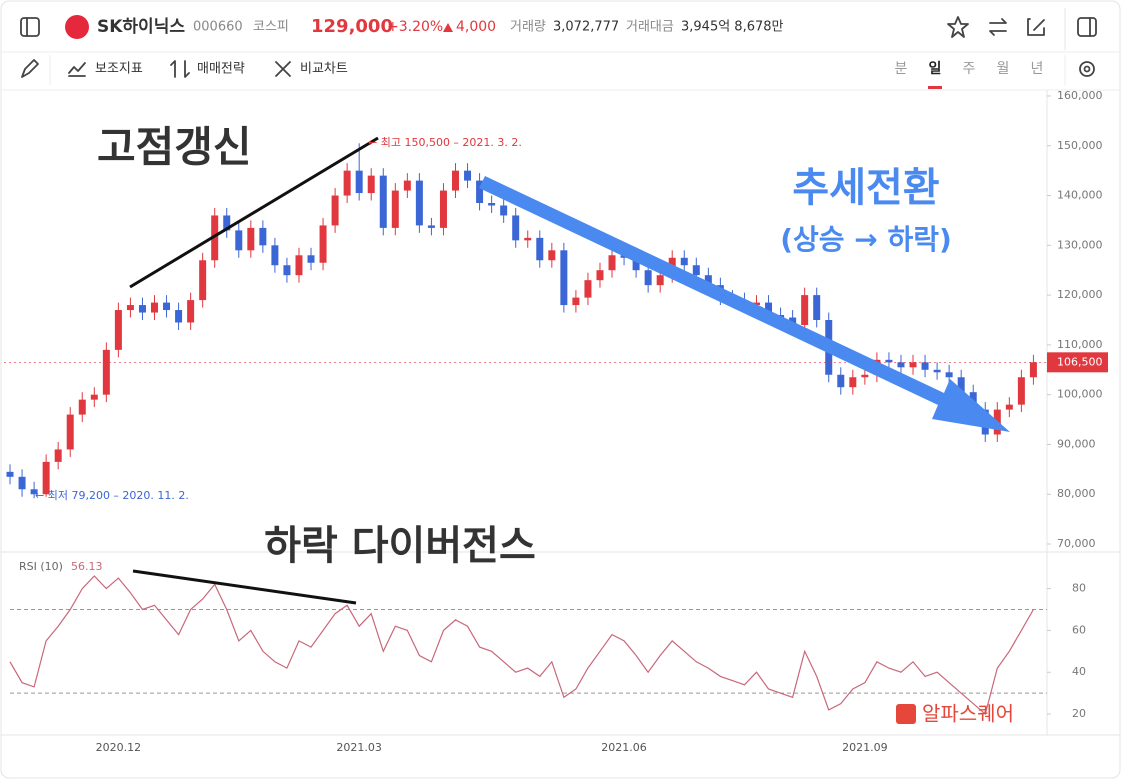 Image resolution: width=1121 pixels, height=779 pixels. Describe the element at coordinates (1080, 361) in the screenshot. I see `price-tag-label: 106,500` at that location.